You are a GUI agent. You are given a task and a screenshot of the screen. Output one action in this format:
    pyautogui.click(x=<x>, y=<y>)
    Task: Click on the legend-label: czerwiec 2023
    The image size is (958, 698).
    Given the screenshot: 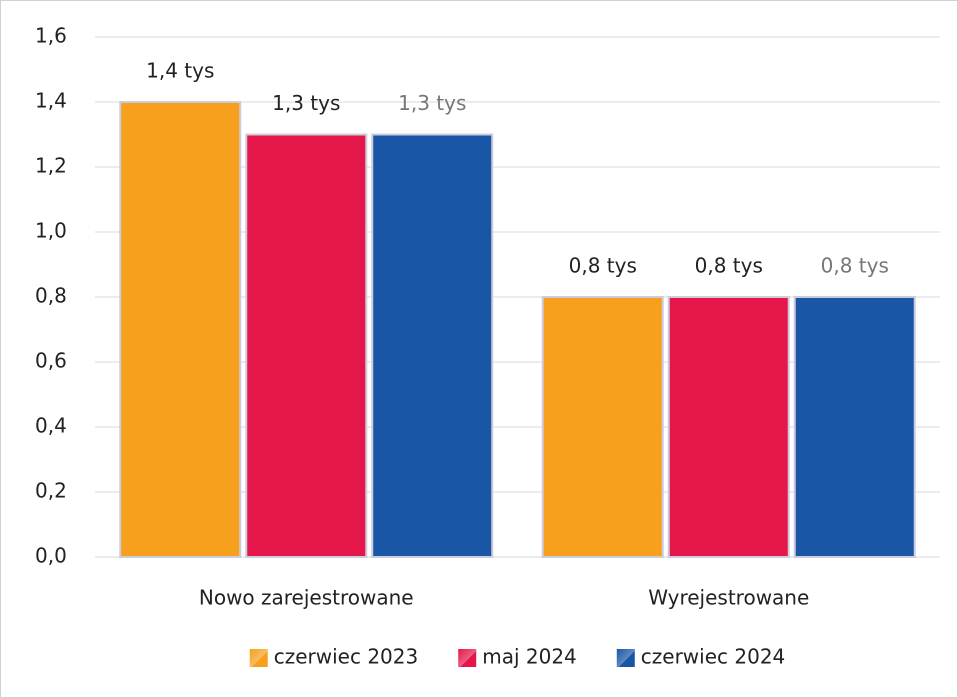 What is the action you would take?
    pyautogui.click(x=346, y=657)
    